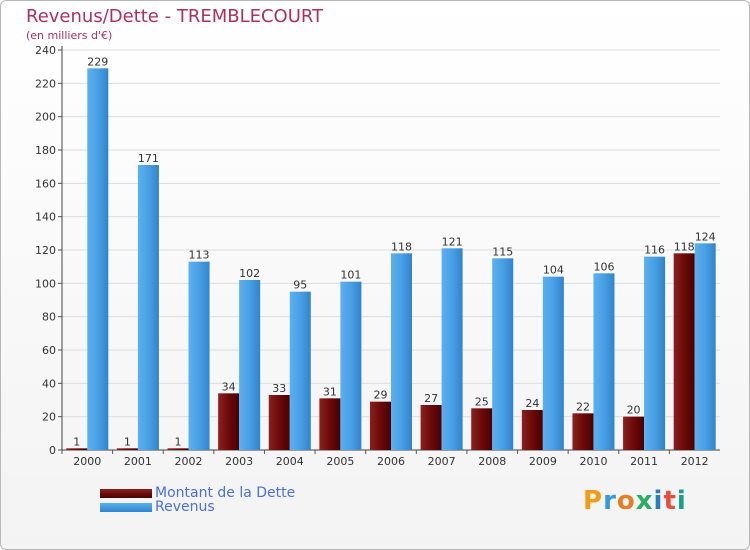  I want to click on data-label-dette: 27, so click(431, 398).